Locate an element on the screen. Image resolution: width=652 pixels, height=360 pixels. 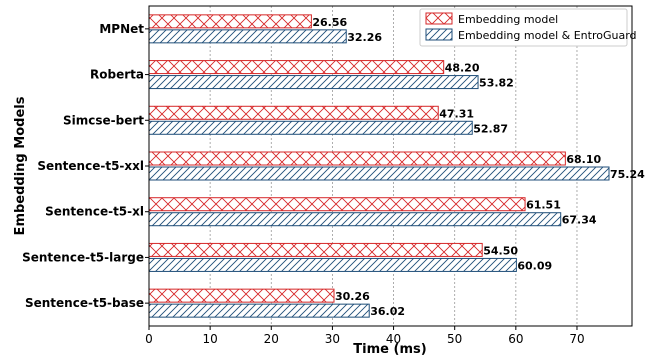
x-tick-label: 30 is located at coordinates (332, 339).